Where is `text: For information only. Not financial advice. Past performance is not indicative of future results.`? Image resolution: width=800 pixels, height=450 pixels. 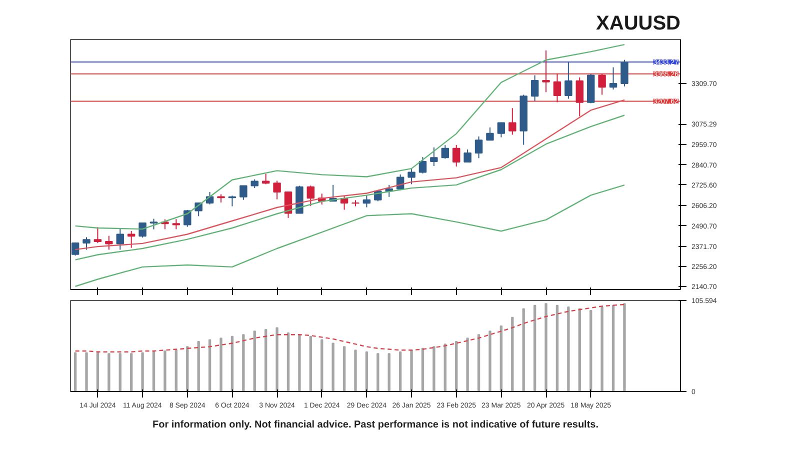 text: For information only. Not financial advice. Past performance is not indicative of future results. is located at coordinates (375, 425).